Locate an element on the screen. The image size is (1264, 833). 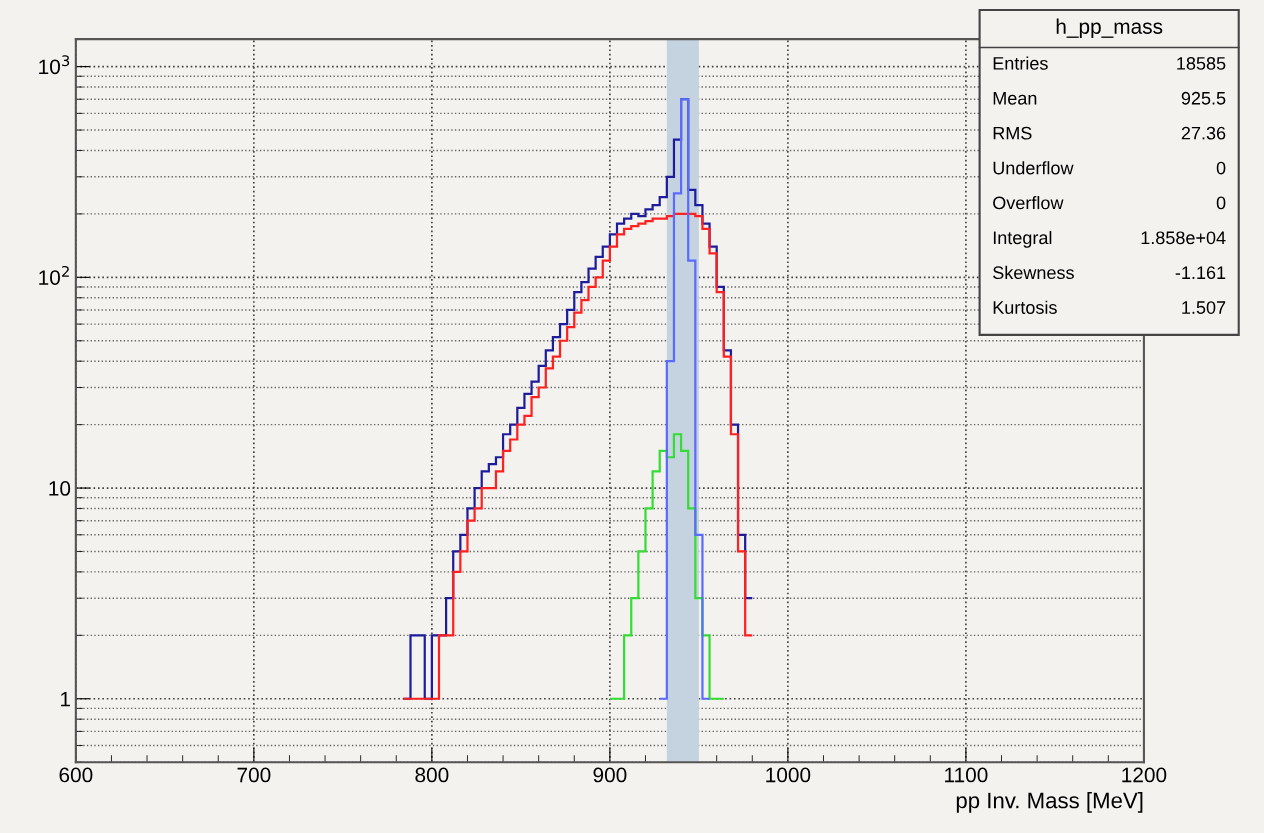
x-tick-label: 700 is located at coordinates (254, 775).